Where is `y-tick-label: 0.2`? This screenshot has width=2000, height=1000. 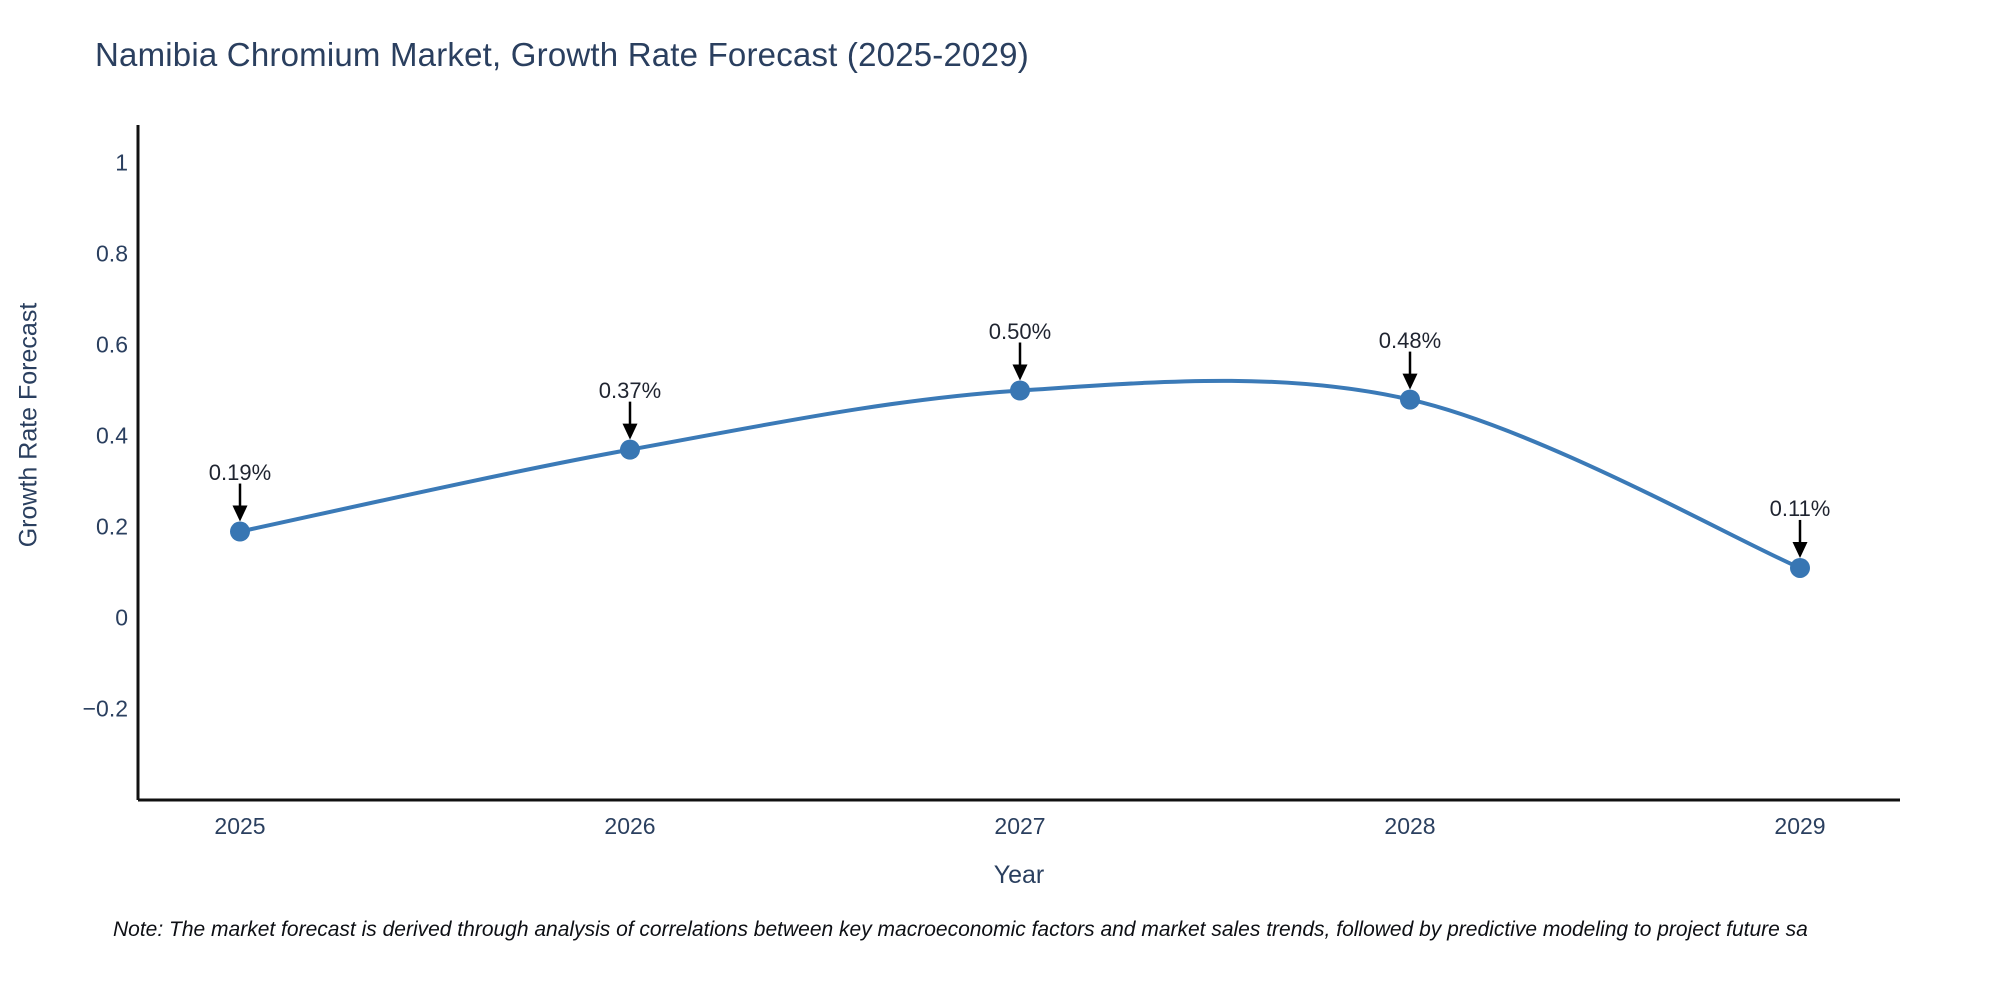 y-tick-label: 0.2 is located at coordinates (112, 526).